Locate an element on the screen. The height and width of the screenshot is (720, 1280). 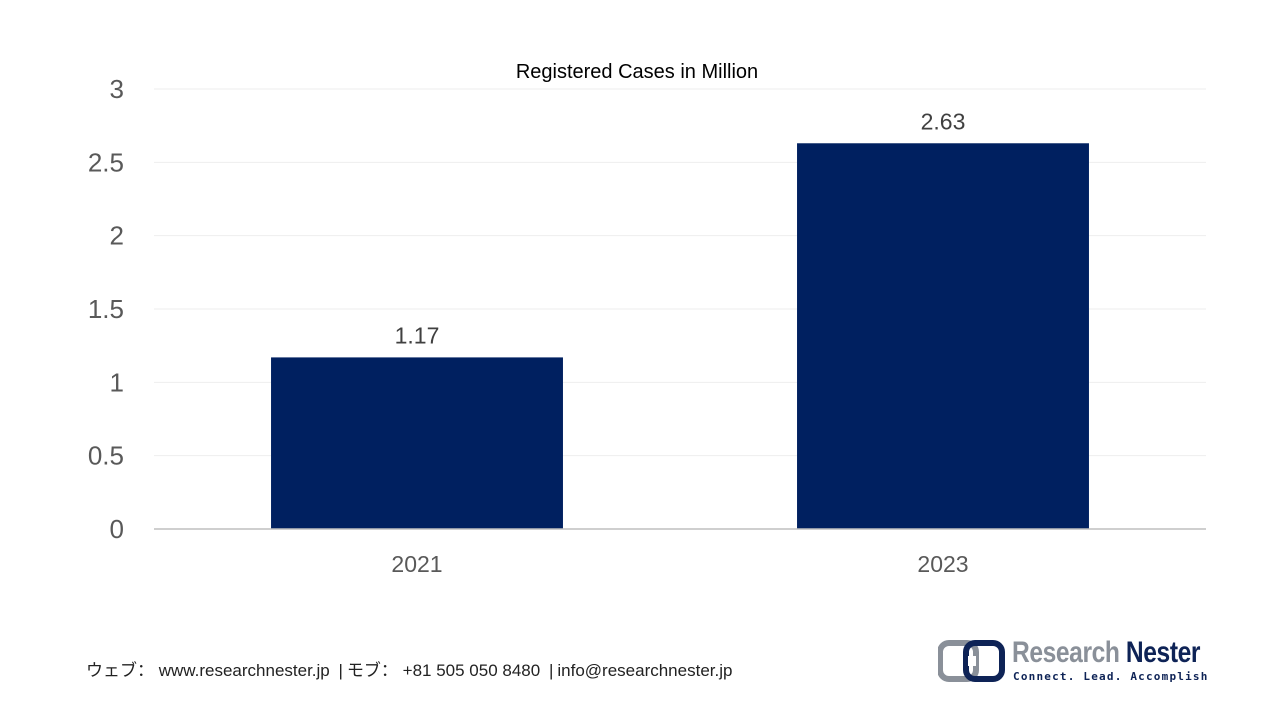
chart-title: Registered Cases in Million is located at coordinates (637, 72).